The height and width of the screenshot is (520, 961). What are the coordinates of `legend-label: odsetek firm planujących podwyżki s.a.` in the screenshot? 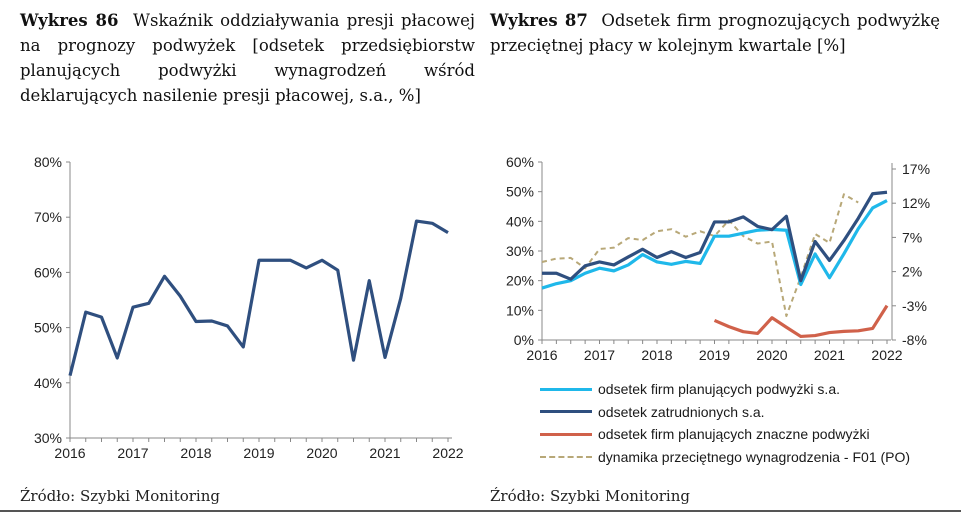 It's located at (719, 389).